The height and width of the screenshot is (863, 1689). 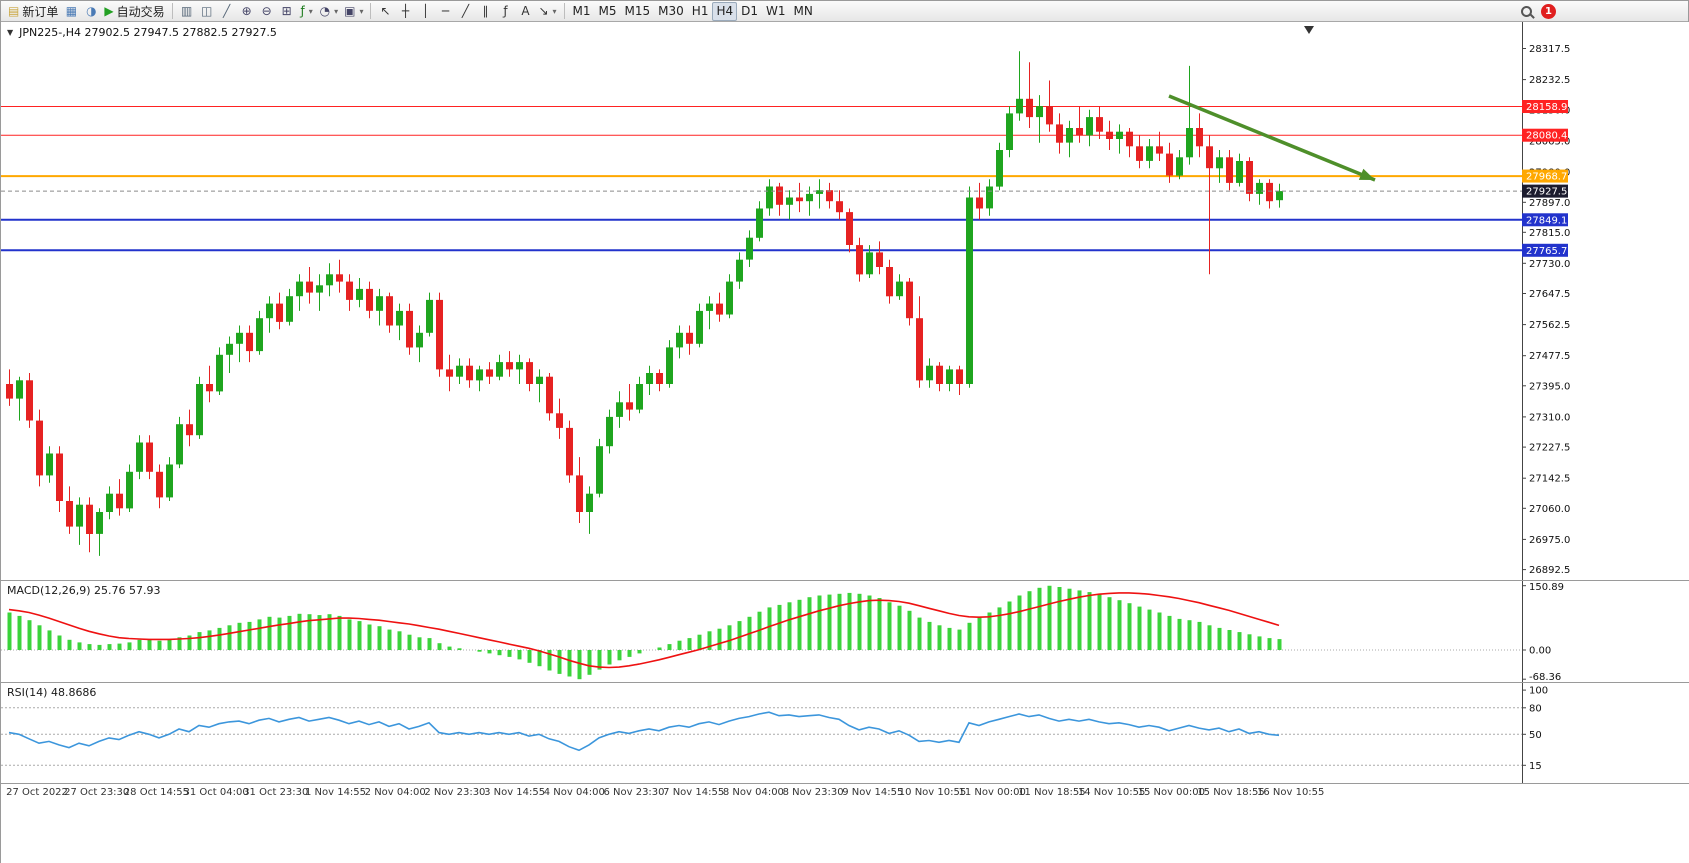 I want to click on time-label: 15 Nov 00:00, so click(x=1171, y=792).